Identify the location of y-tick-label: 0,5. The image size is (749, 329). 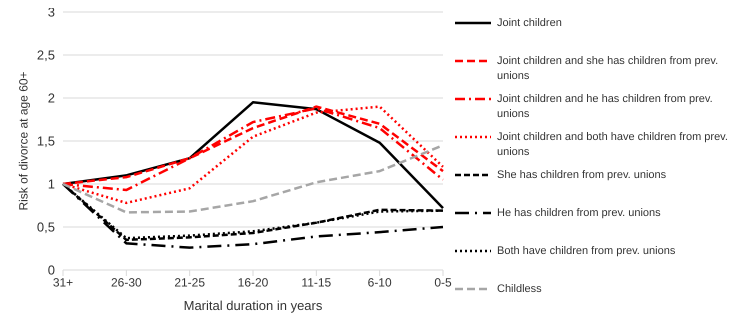
(45, 227).